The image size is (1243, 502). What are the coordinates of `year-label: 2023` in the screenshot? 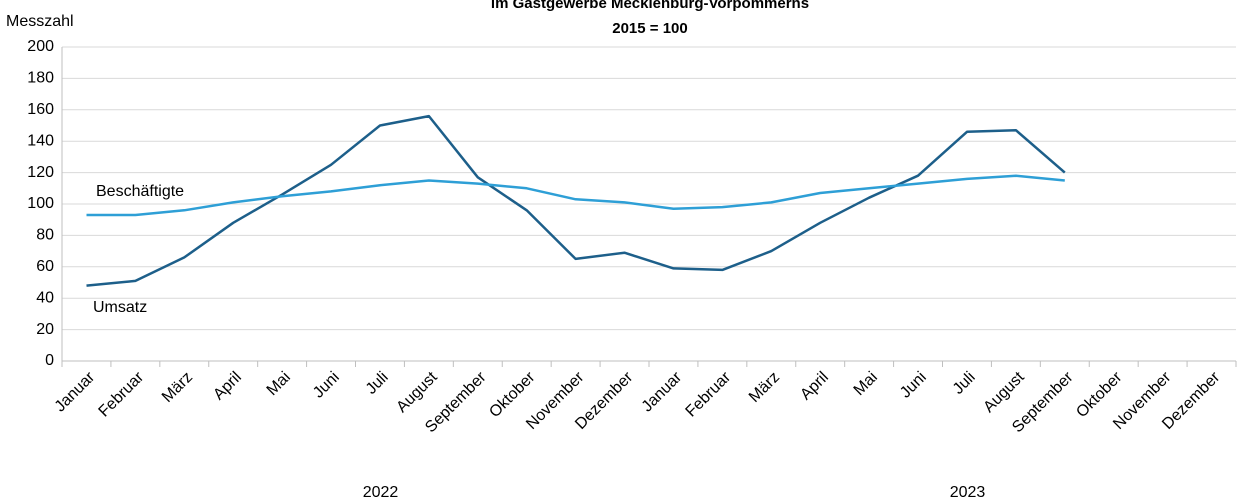 It's located at (968, 492).